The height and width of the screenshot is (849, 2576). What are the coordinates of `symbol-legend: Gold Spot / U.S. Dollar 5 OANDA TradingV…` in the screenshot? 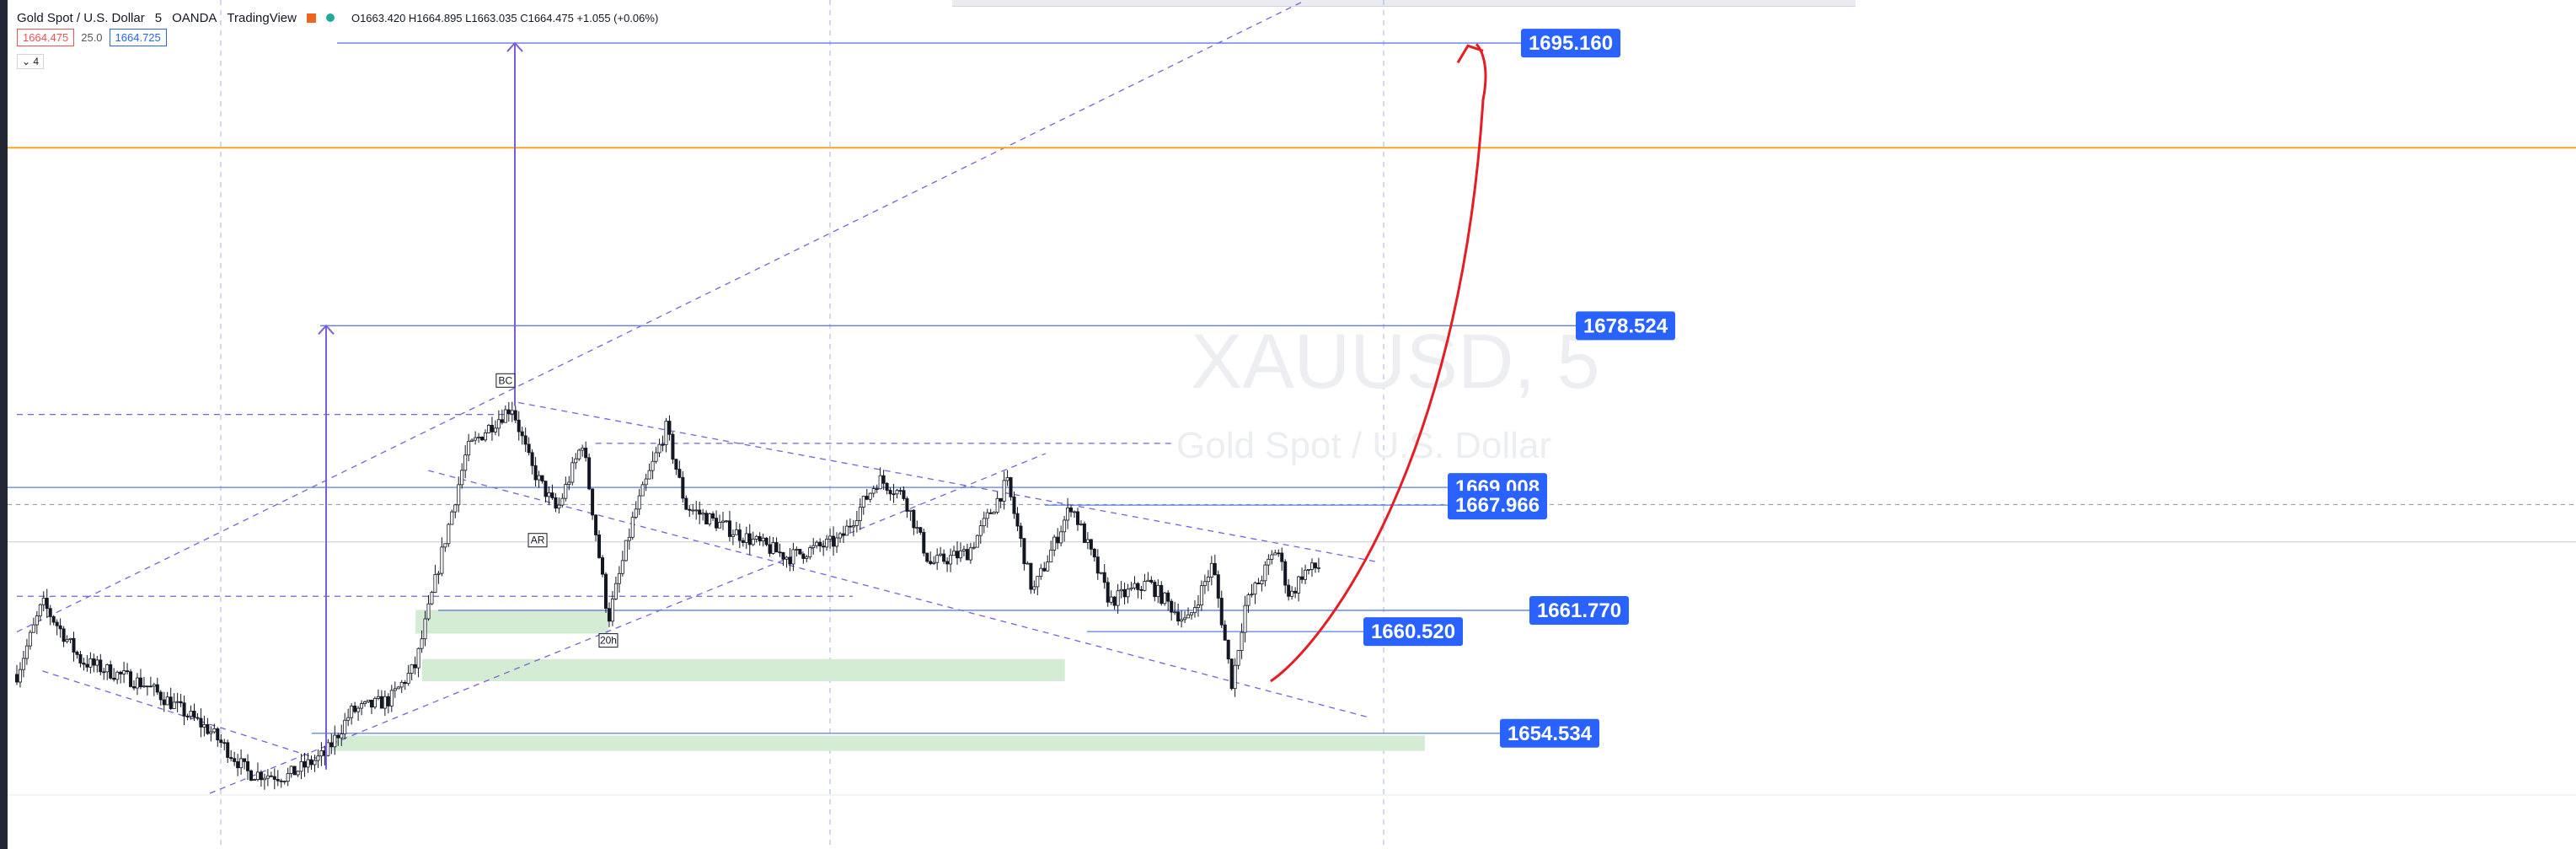 It's located at (337, 17).